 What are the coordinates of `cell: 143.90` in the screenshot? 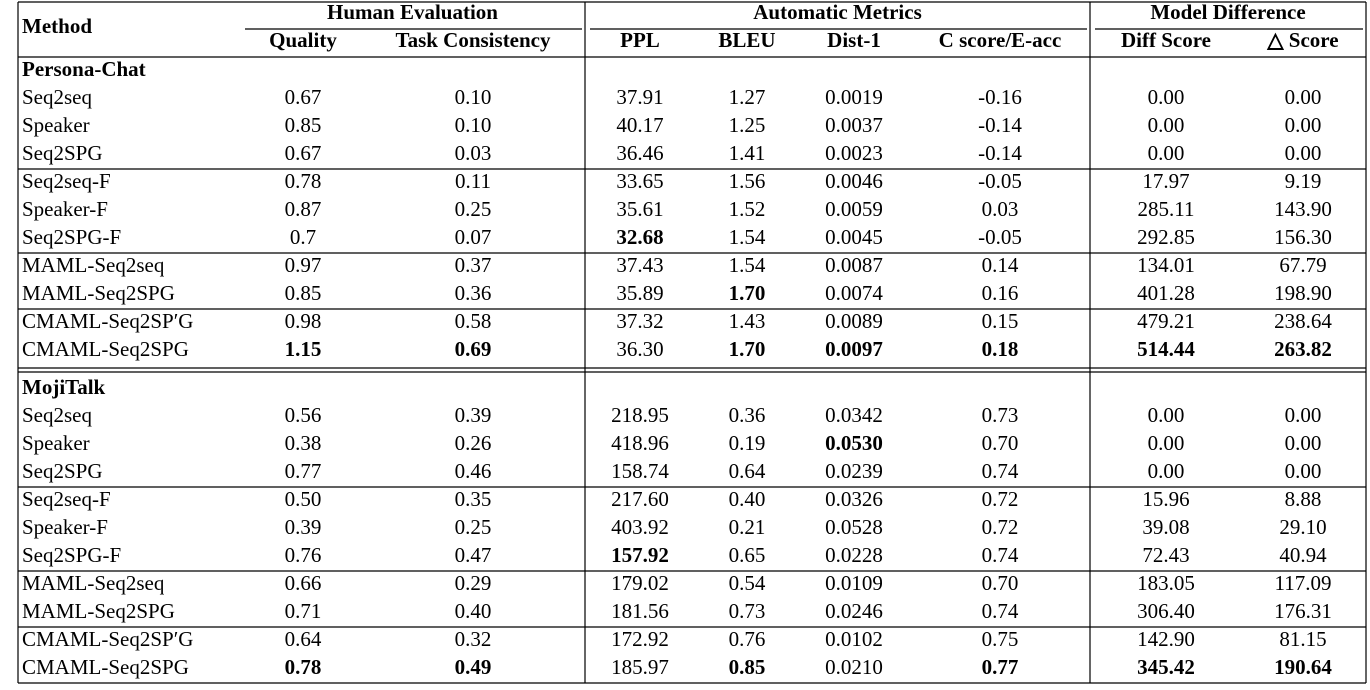 It's located at (1303, 209).